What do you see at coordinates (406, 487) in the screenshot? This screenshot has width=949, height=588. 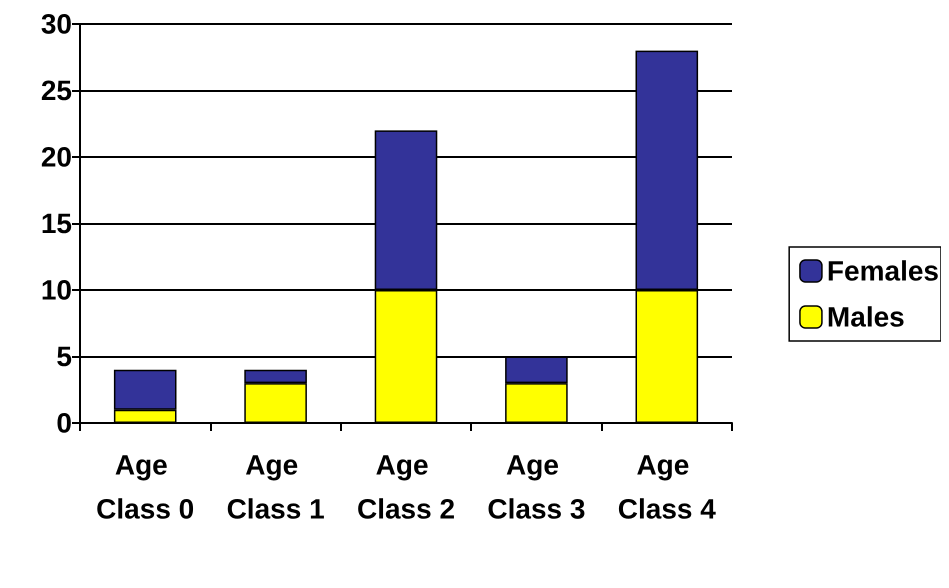 I see `x-tick-label: Age Class 2` at bounding box center [406, 487].